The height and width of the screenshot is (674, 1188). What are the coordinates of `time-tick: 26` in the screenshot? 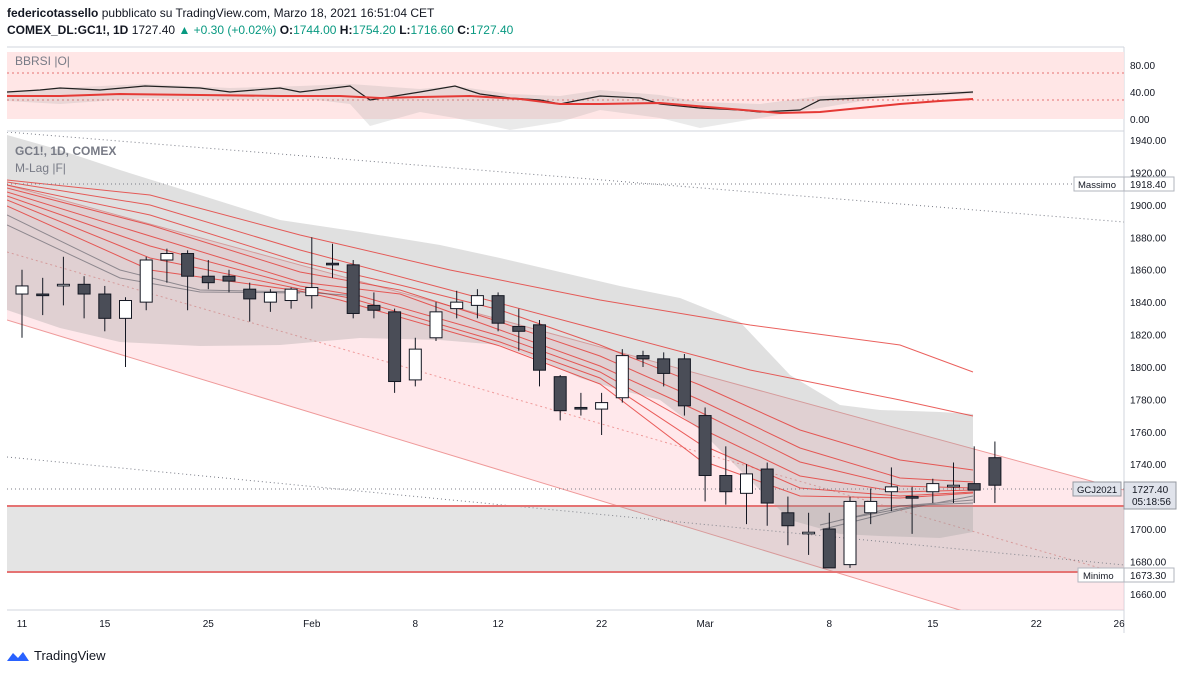 It's located at (1120, 624).